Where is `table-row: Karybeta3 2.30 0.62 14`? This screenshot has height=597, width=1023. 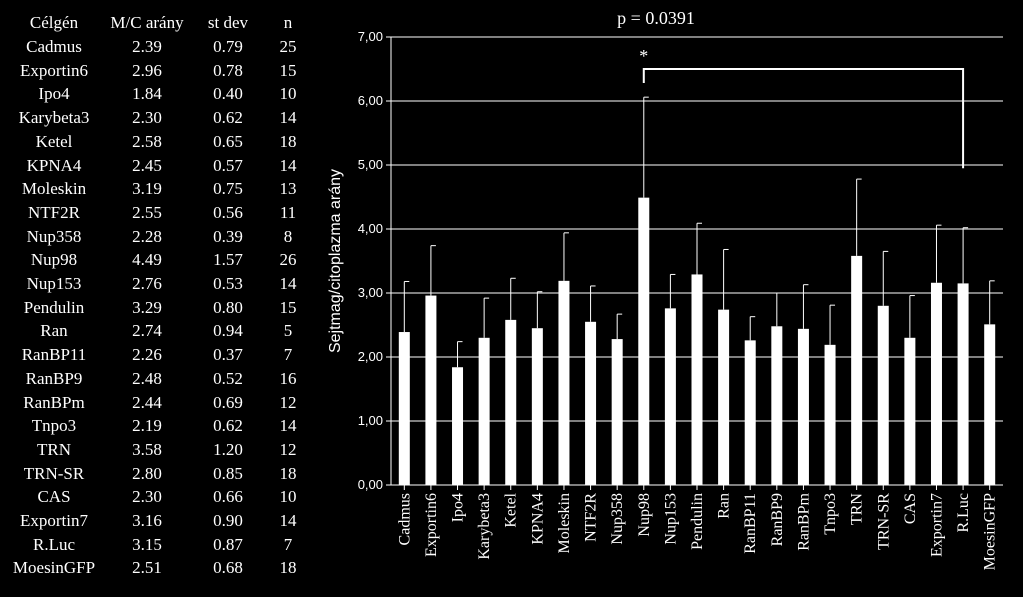 table-row: Karybeta3 2.30 0.62 14 is located at coordinates (160, 119).